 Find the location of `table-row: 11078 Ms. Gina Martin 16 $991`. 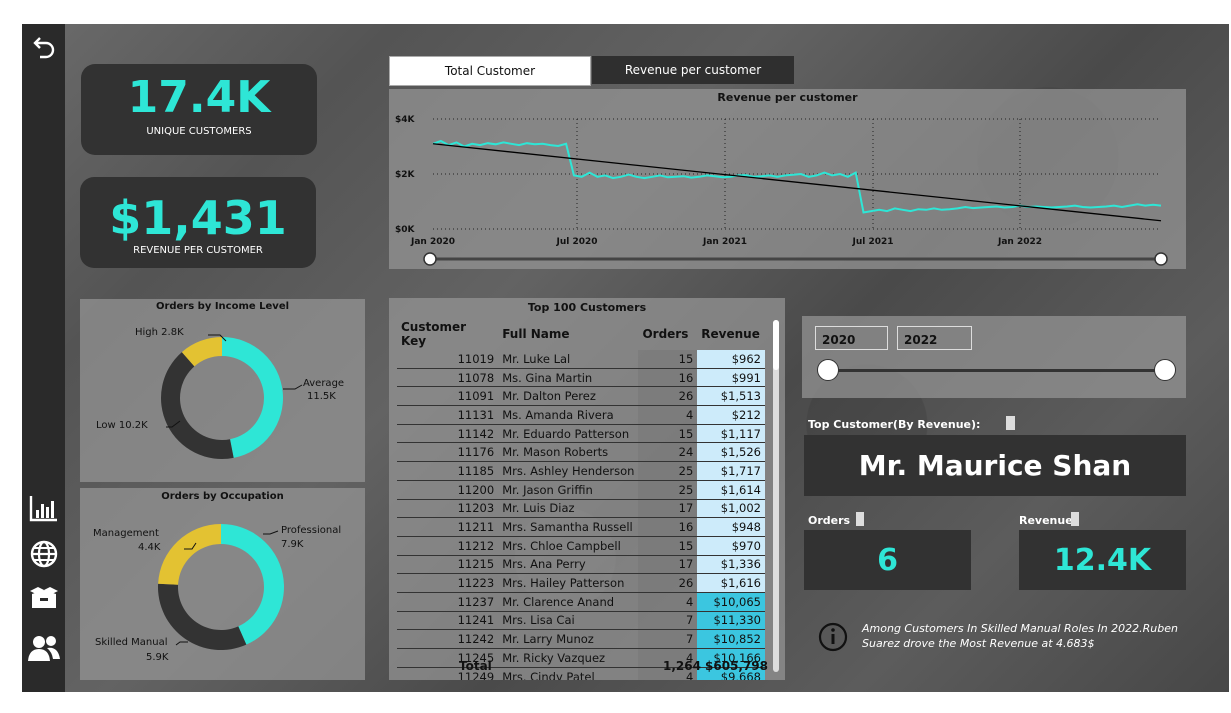

table-row: 11078 Ms. Gina Martin 16 $991 is located at coordinates (581, 378).